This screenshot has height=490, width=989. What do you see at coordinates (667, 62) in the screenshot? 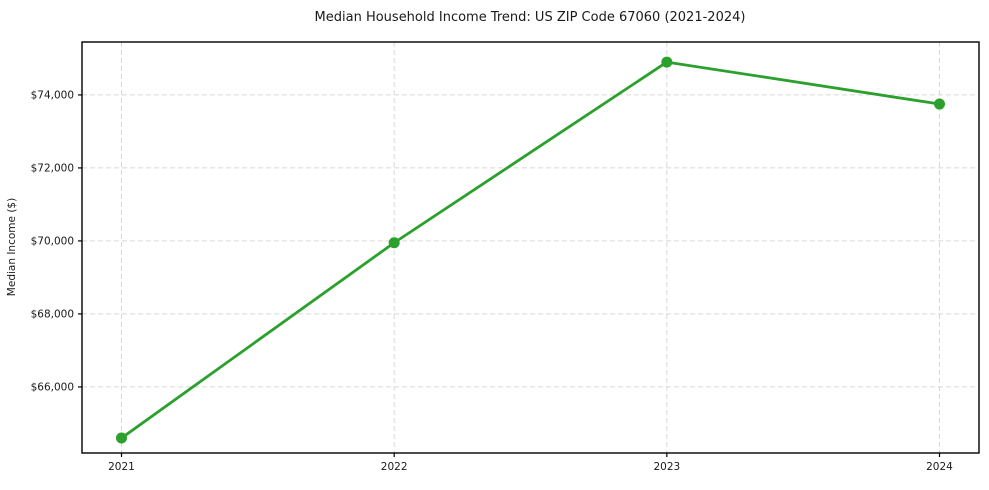
I see `data-point-2023` at bounding box center [667, 62].